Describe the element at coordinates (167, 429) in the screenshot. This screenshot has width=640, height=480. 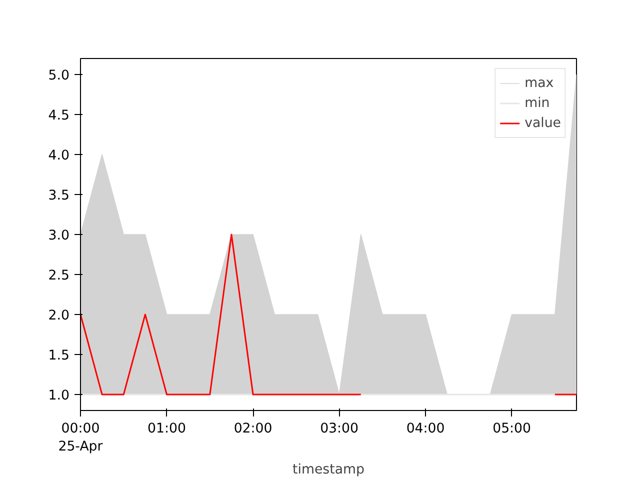
I see `x-tick-label: 01:00` at that location.